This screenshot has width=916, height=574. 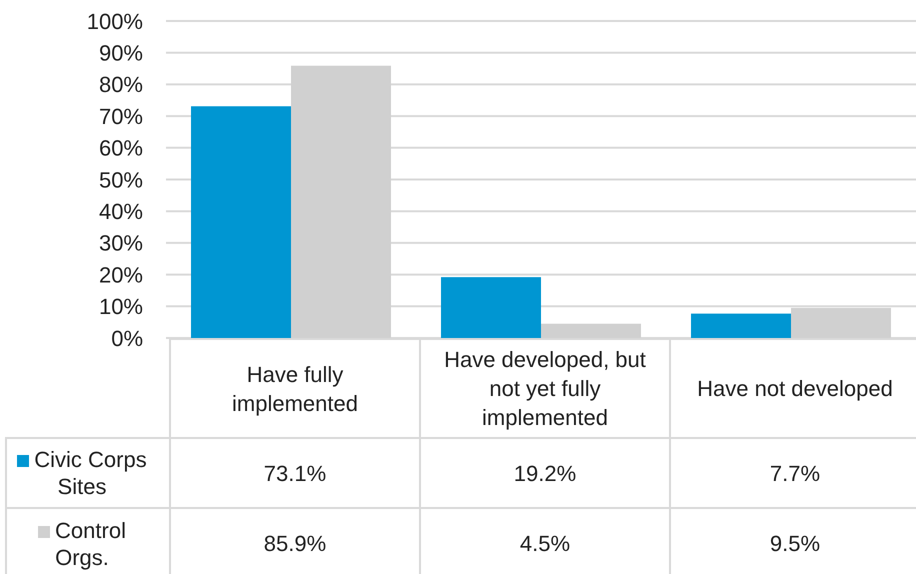 I want to click on y-tick-label: 30%, so click(x=120, y=243).